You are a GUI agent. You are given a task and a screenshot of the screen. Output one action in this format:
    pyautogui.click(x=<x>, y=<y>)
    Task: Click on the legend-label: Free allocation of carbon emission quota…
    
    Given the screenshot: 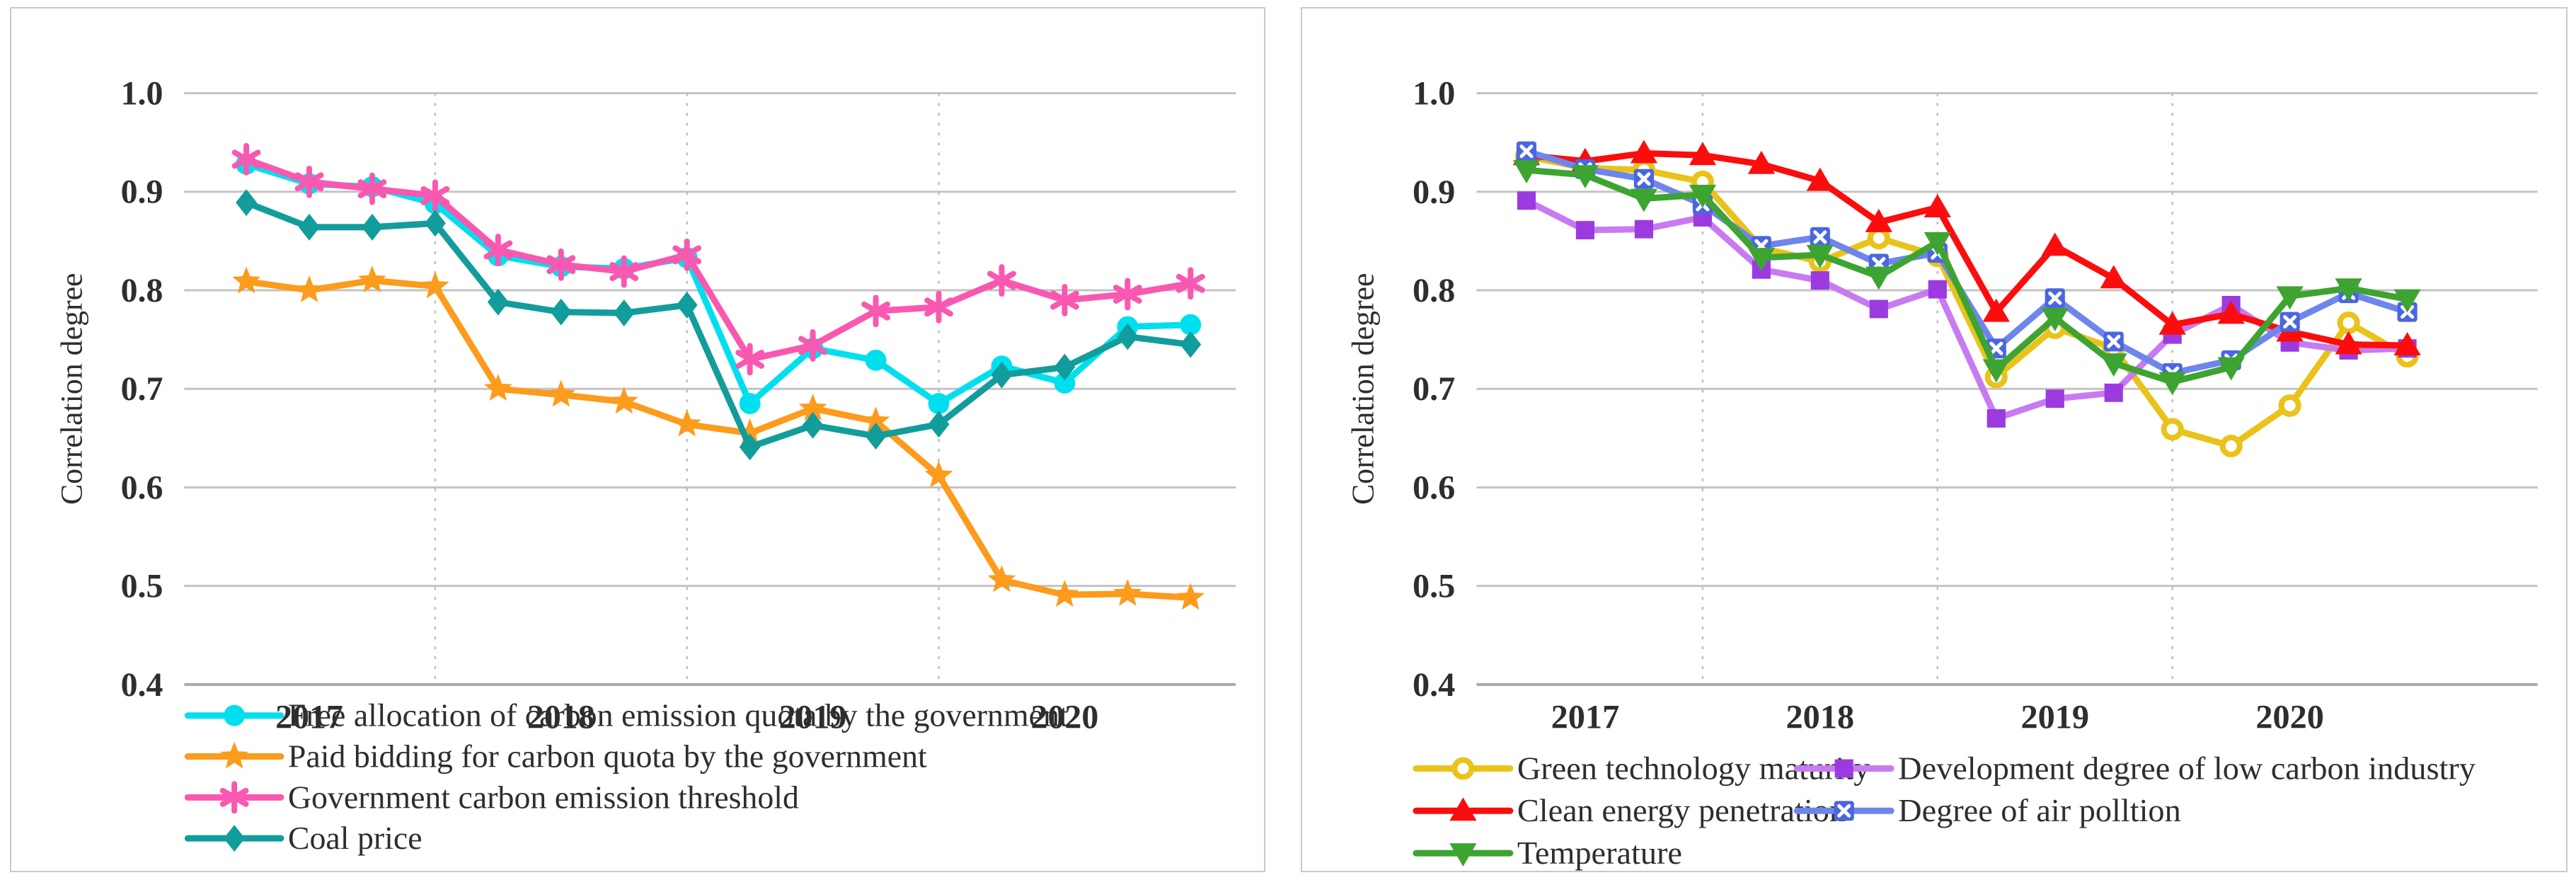 What is the action you would take?
    pyautogui.click(x=678, y=715)
    